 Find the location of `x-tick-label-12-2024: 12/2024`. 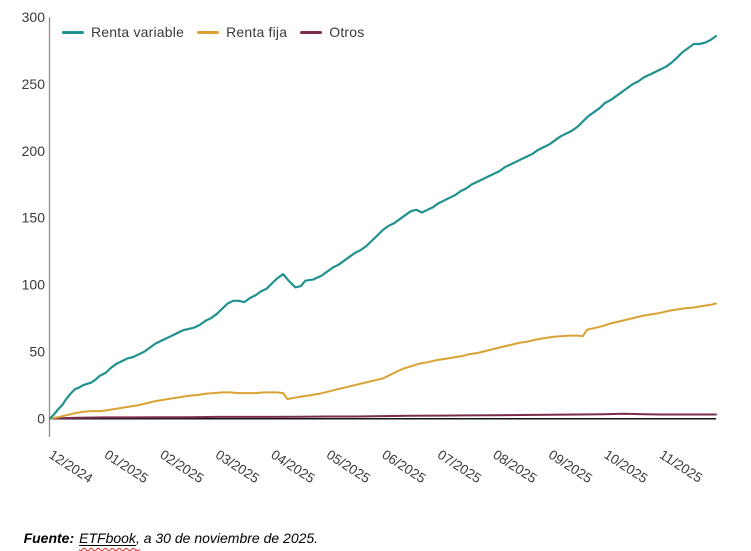

x-tick-label-12-2024: 12/2024 is located at coordinates (71, 466).